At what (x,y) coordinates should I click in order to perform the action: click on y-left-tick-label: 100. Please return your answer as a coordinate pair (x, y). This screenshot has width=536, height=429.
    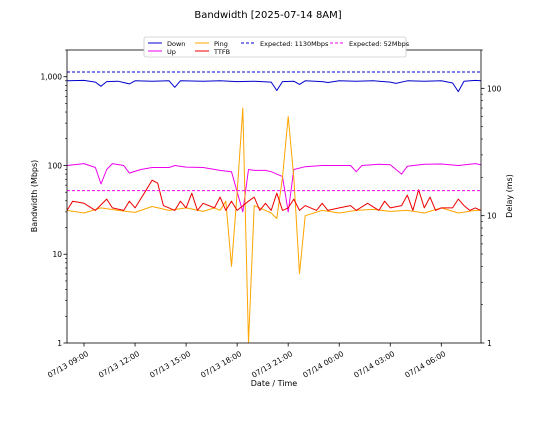
    Looking at the image, I should click on (55, 165).